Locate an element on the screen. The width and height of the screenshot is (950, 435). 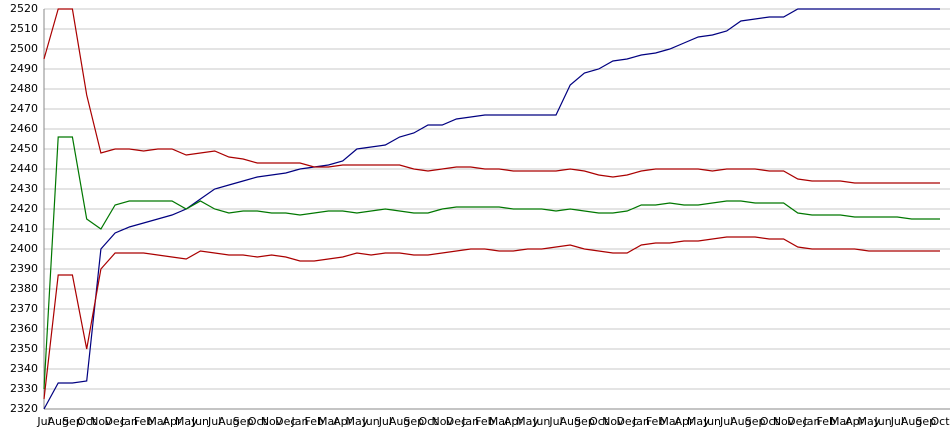
y-tick-label: 2510 is located at coordinates (24, 28).